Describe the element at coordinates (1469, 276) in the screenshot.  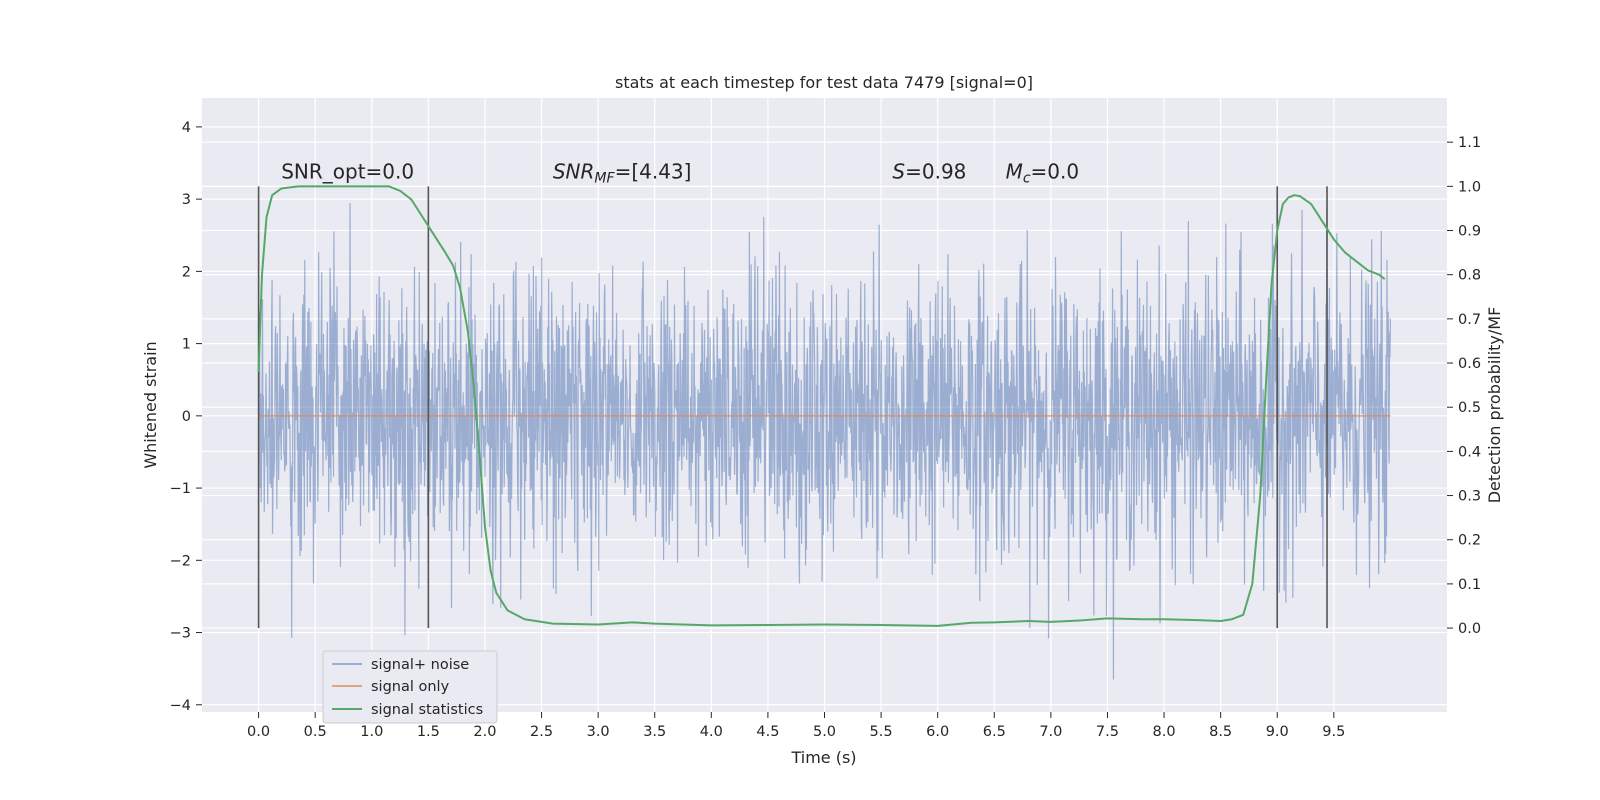
I see `y-right-tick-label: 0.8` at that location.